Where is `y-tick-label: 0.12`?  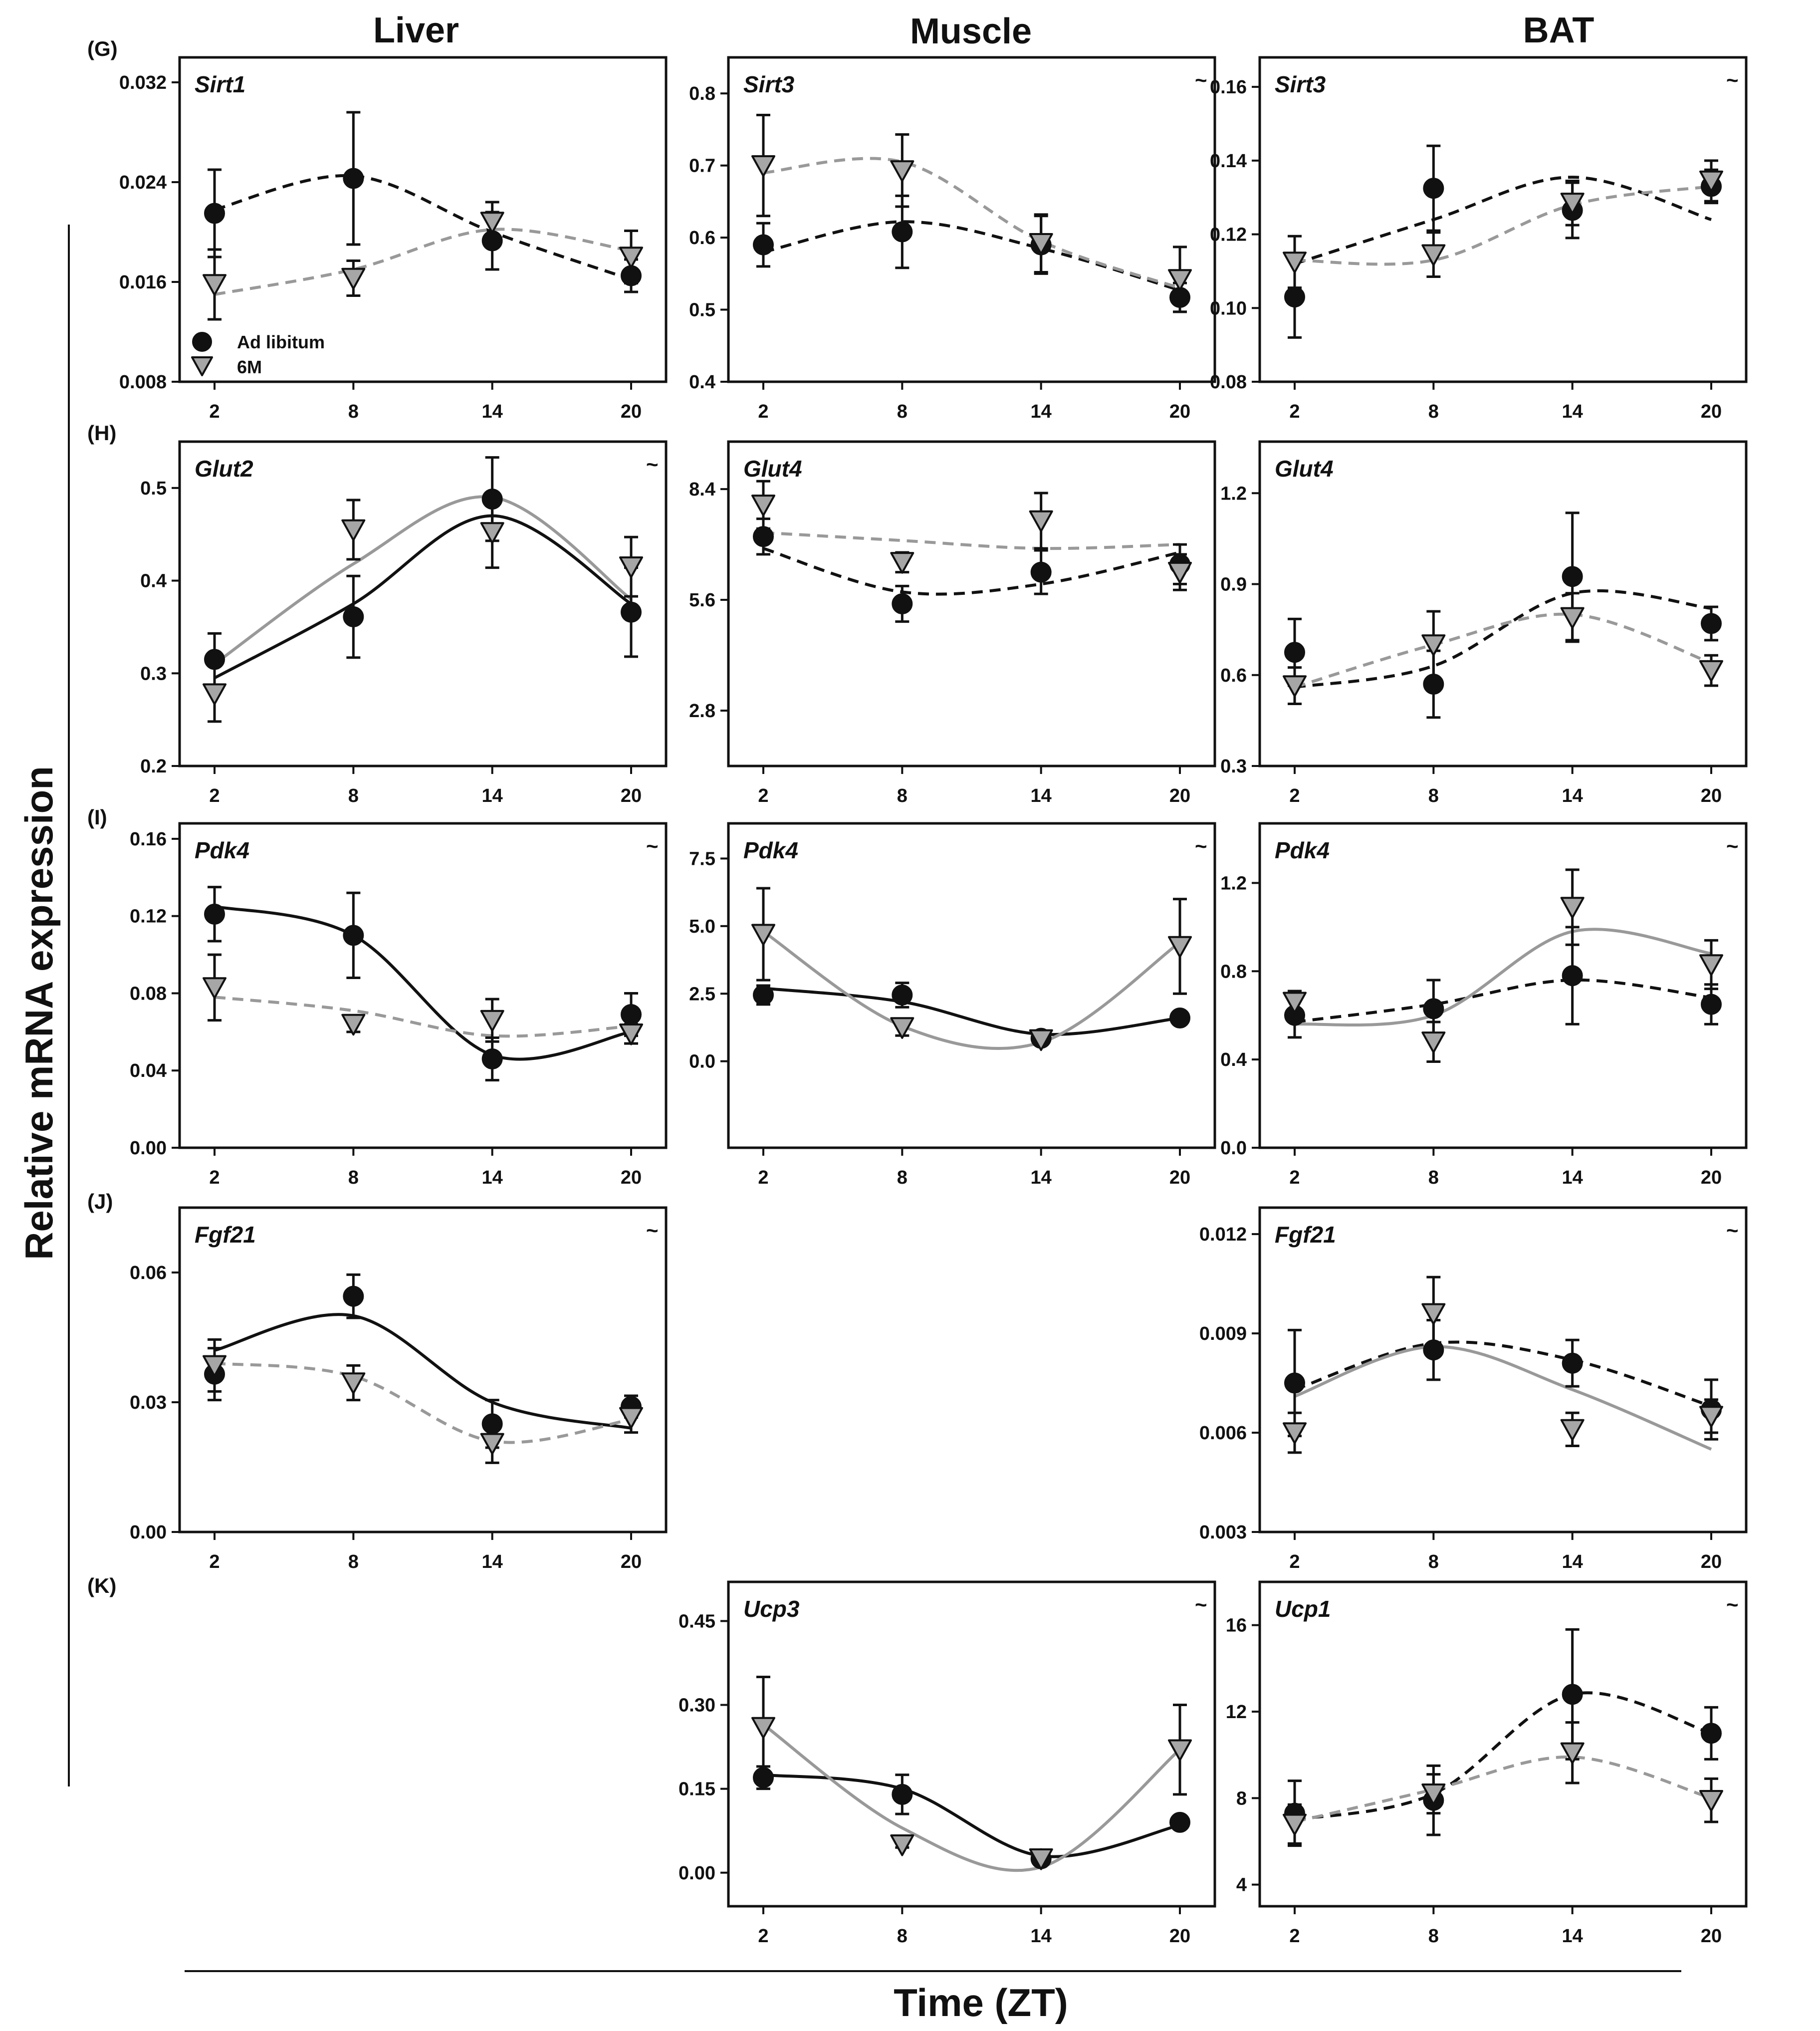 y-tick-label: 0.12 is located at coordinates (1228, 236).